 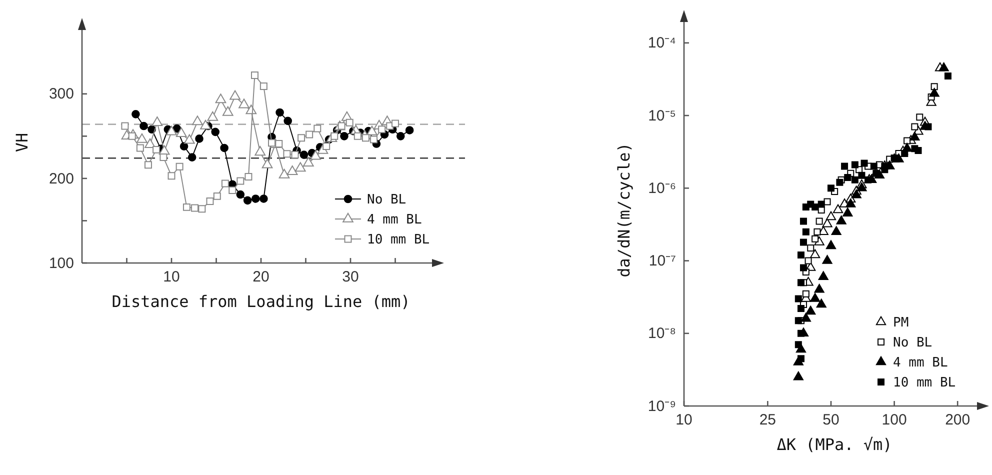 I want to click on y-tick-label: 10⁻⁷, so click(x=662, y=261).